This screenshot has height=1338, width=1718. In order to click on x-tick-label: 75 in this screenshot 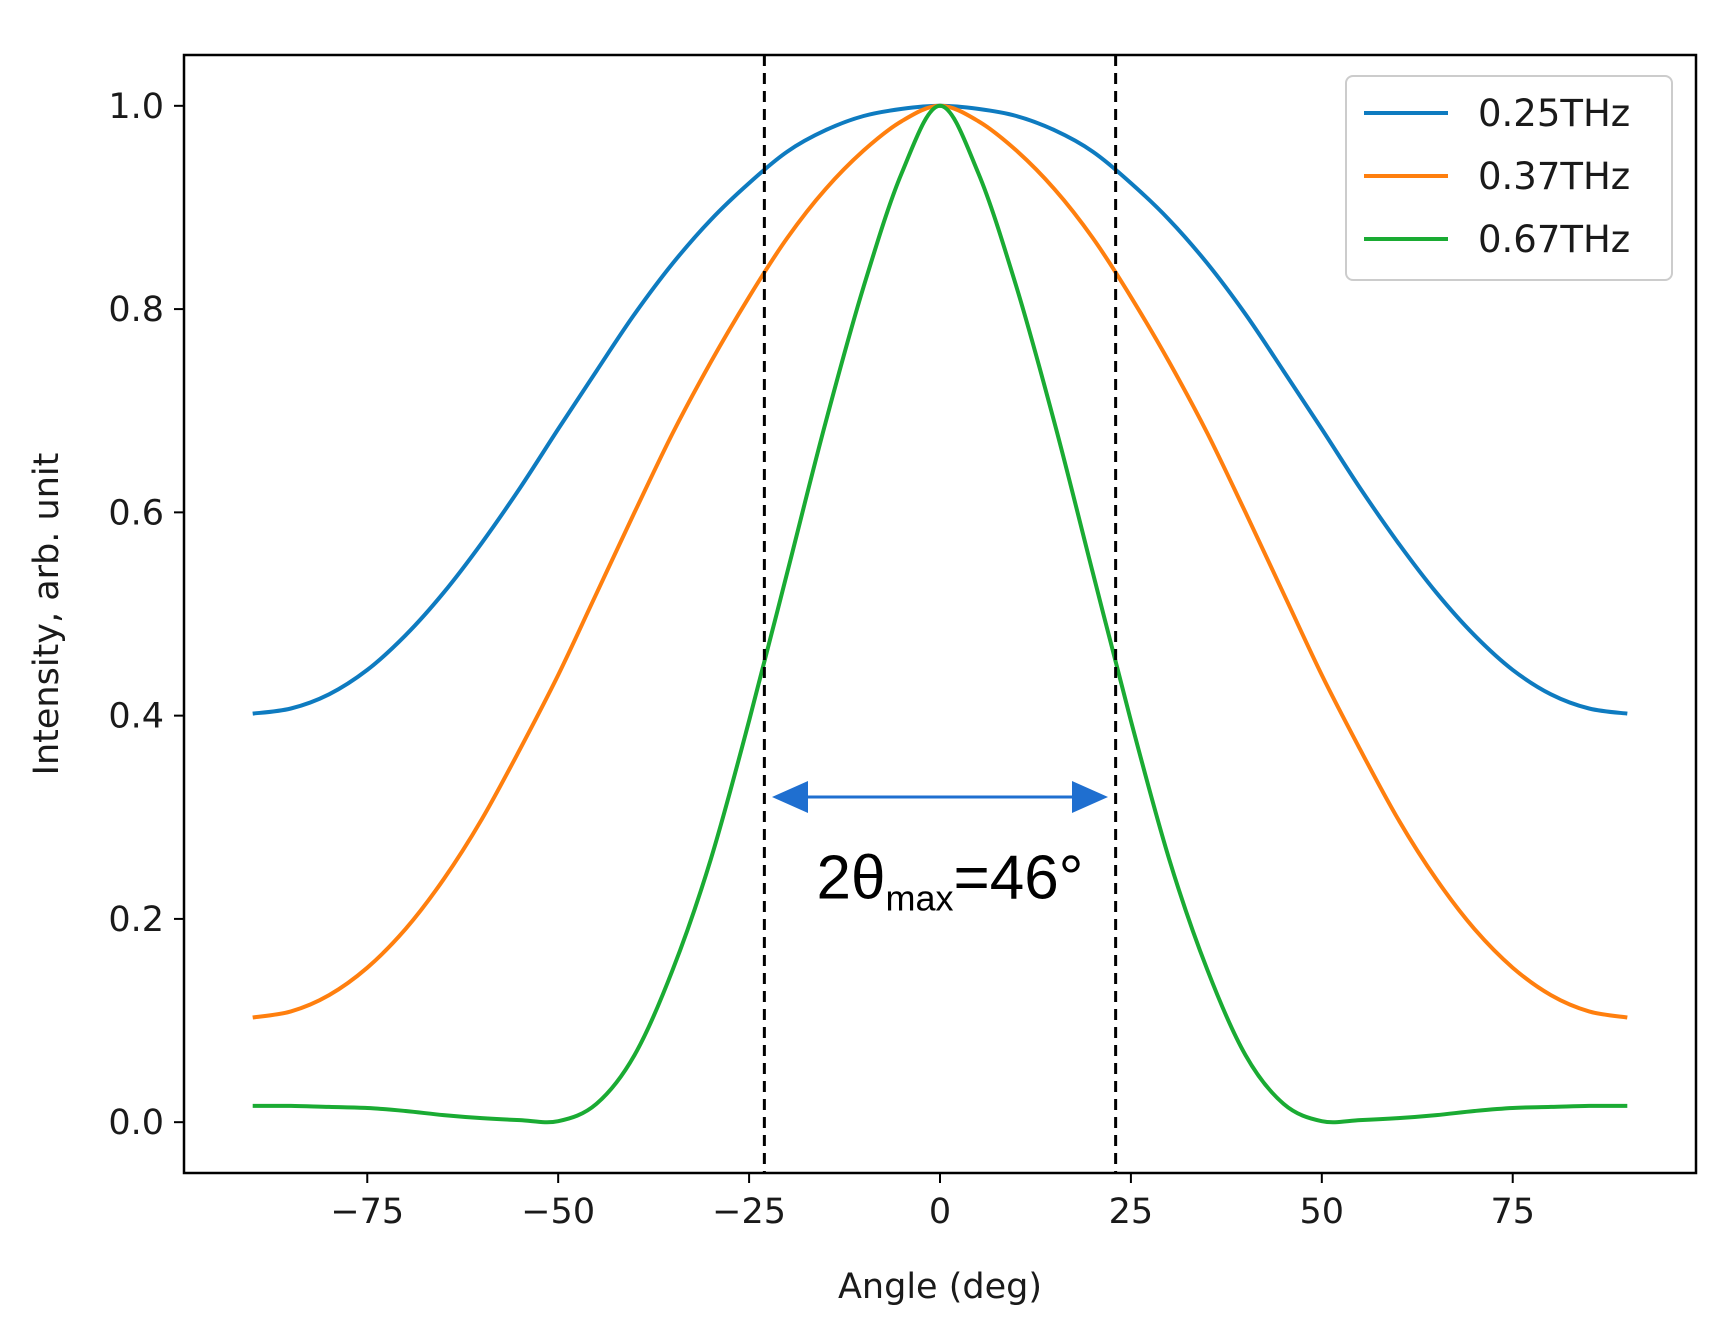, I will do `click(1512, 1212)`.